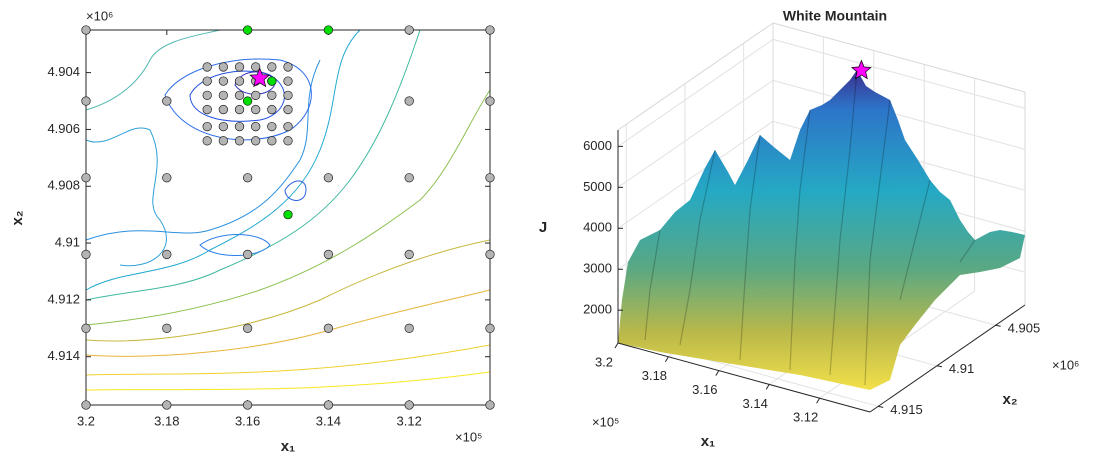  I want to click on y-tick-label: 4.904, so click(63, 71).